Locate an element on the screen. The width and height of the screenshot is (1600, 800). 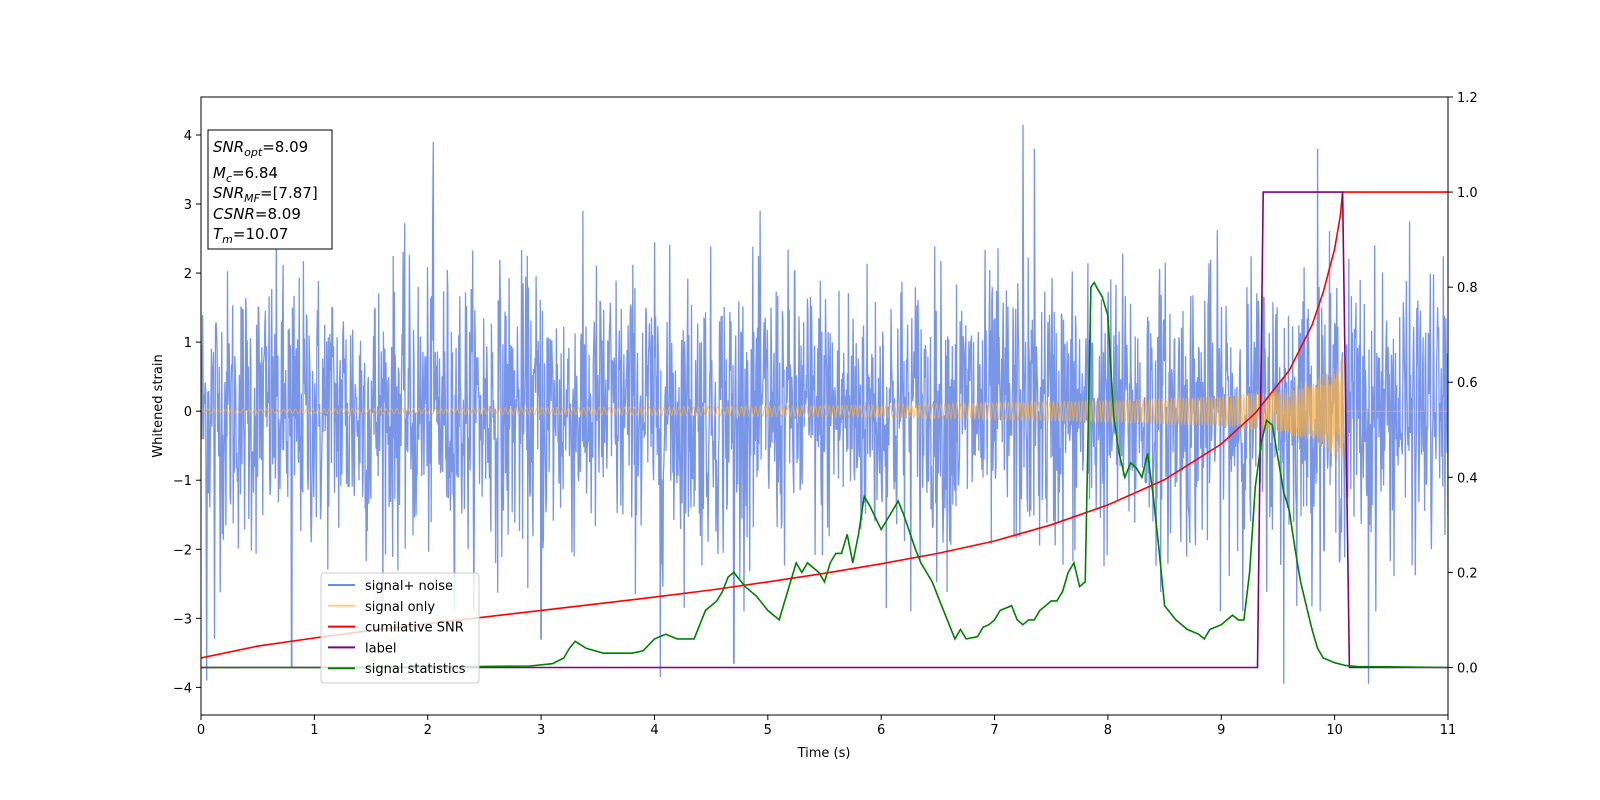
y2-tick-label: 0.8 is located at coordinates (1467, 288).